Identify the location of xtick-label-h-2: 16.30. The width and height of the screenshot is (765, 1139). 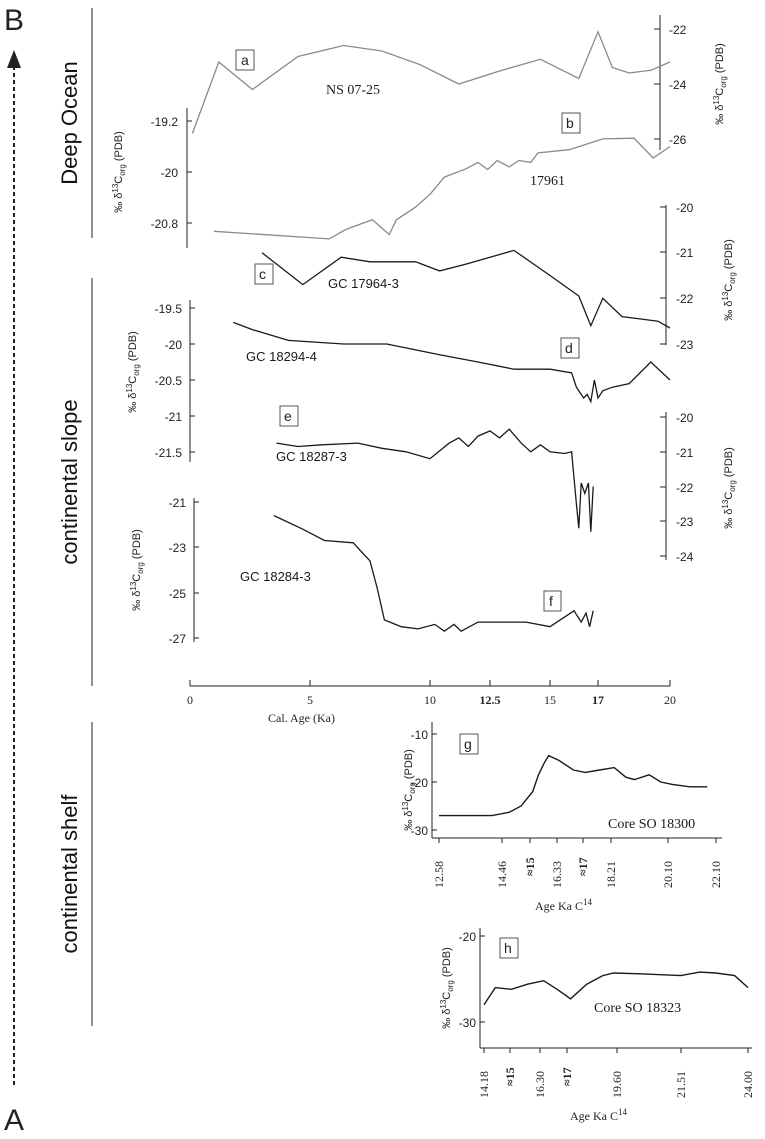
(540, 1084).